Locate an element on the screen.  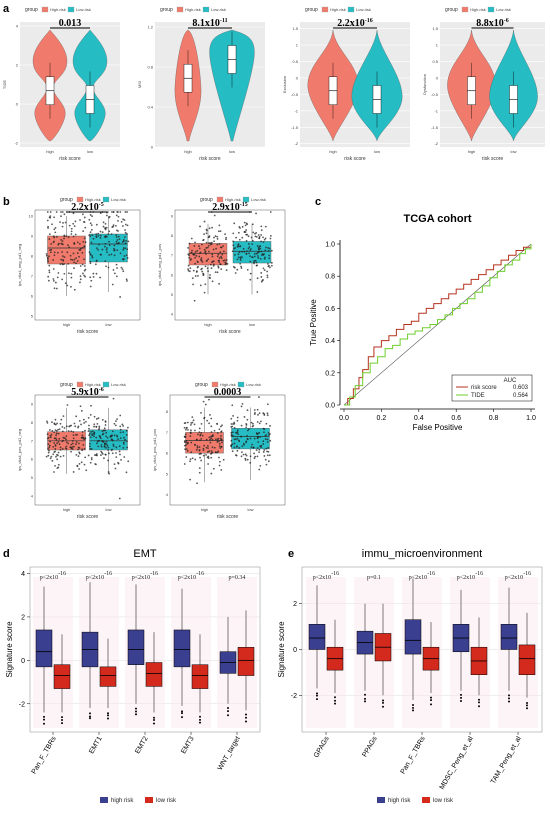
p-value-label: 0.0003 is located at coordinates (228, 392).